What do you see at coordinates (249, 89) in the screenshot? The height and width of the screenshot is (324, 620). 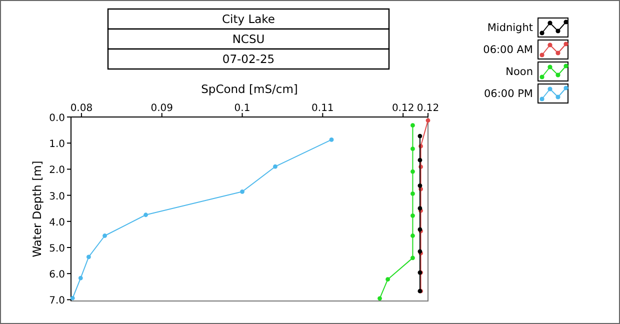 I see `x-axis-title: SpCond [mS/cm]` at bounding box center [249, 89].